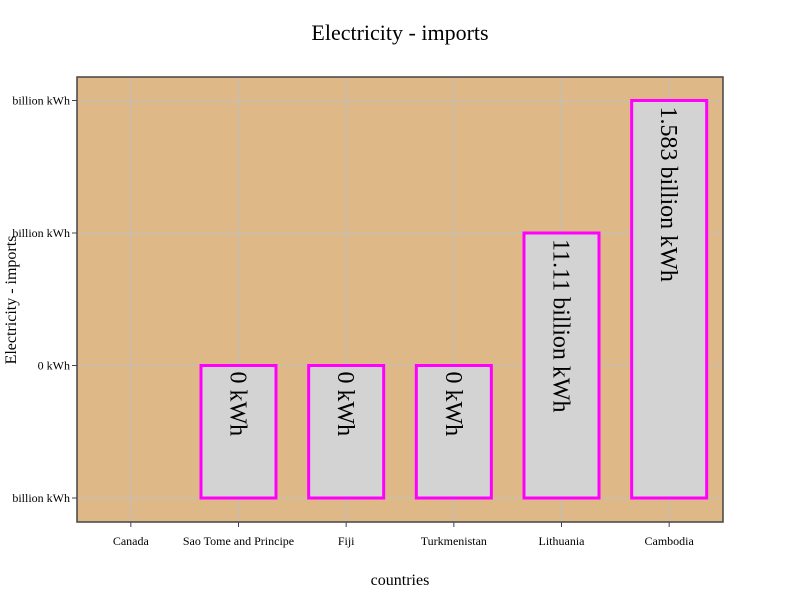  Describe the element at coordinates (44, 299) in the screenshot. I see `y-axis-ticks: billion kWh 0 kWh billion kWh billion kWh` at that location.